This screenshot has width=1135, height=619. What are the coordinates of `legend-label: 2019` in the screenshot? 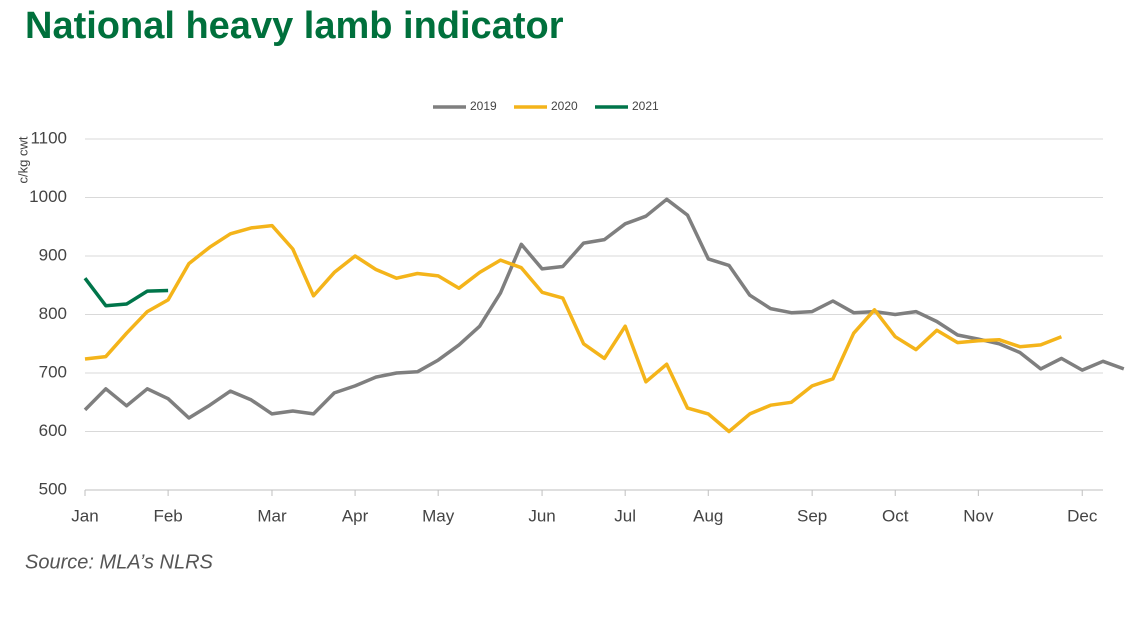 It's located at (483, 106).